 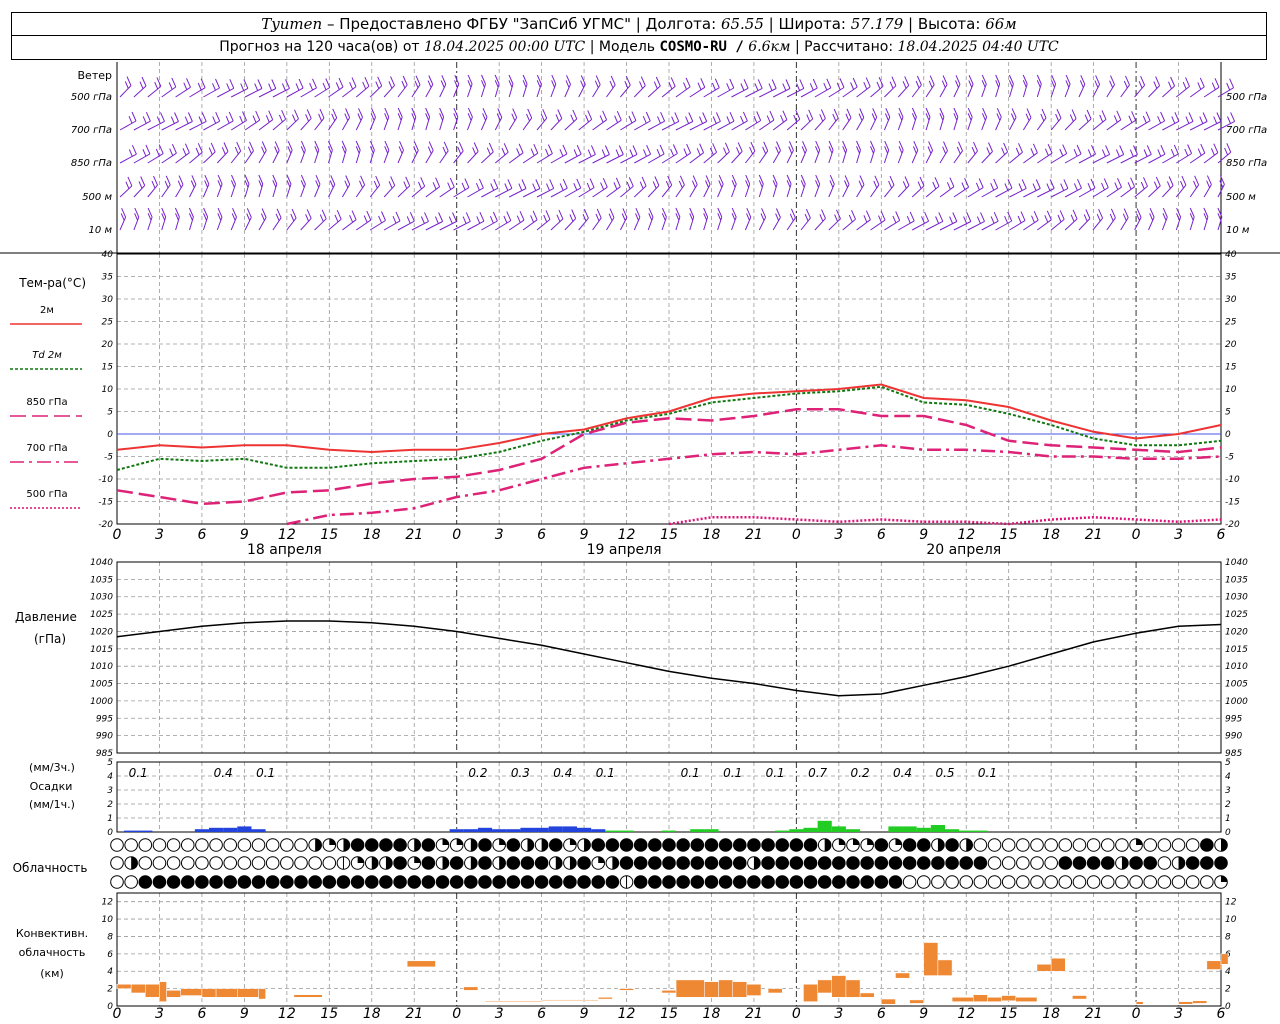 I want to click on temp-ytick-left: 0, so click(x=110, y=435).